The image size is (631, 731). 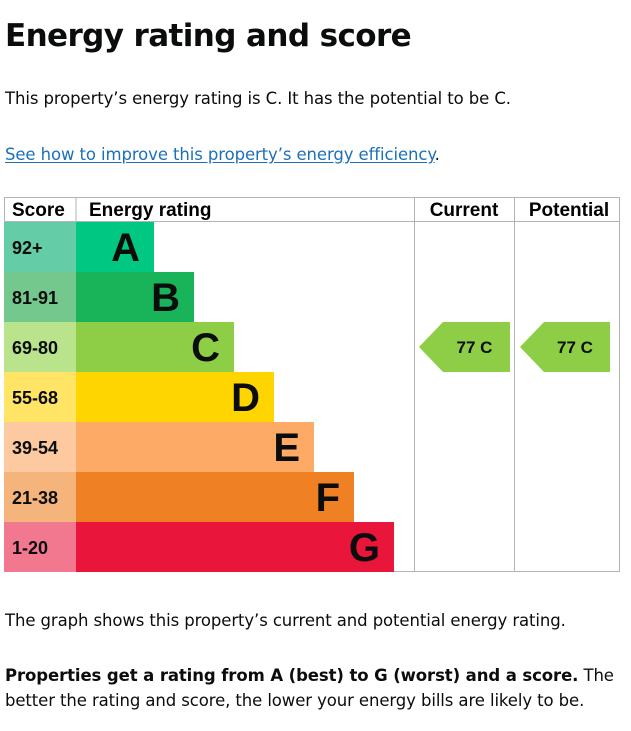 I want to click on score-cell-c, so click(x=40, y=347).